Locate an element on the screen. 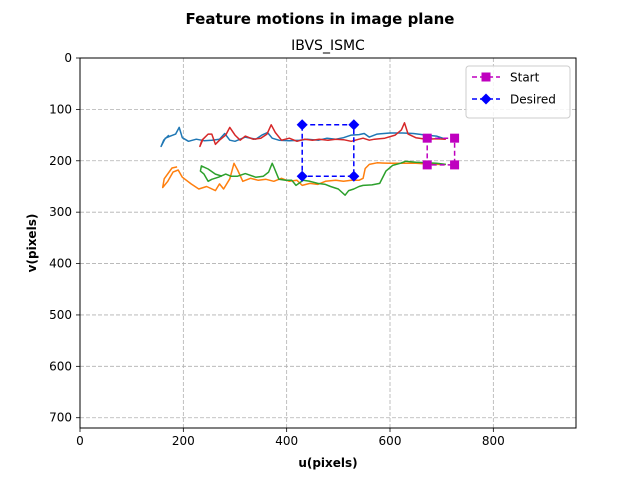 The height and width of the screenshot is (480, 640). x-tick-label: 600 is located at coordinates (390, 441).